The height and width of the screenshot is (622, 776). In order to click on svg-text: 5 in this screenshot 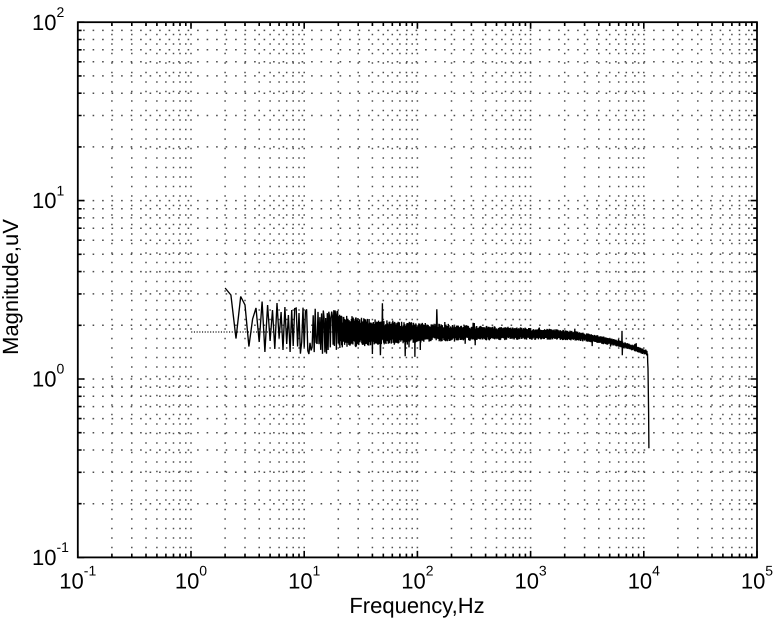, I will do `click(769, 571)`.